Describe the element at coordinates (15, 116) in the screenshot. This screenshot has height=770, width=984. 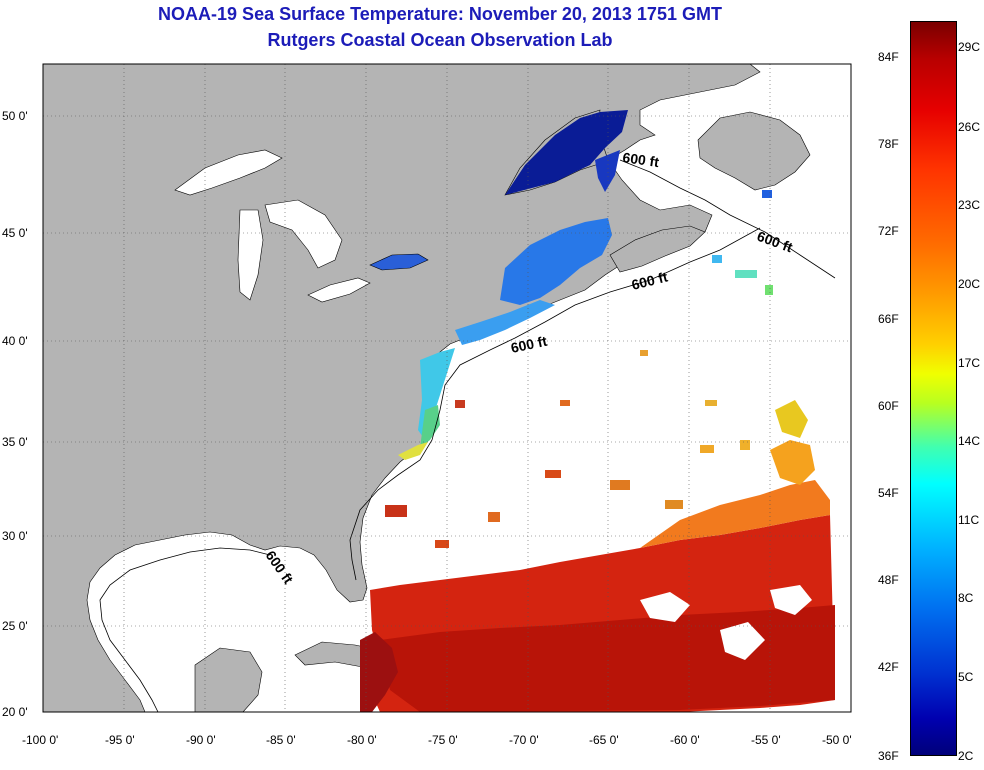
I see `lat-label-50: 50 0'` at that location.